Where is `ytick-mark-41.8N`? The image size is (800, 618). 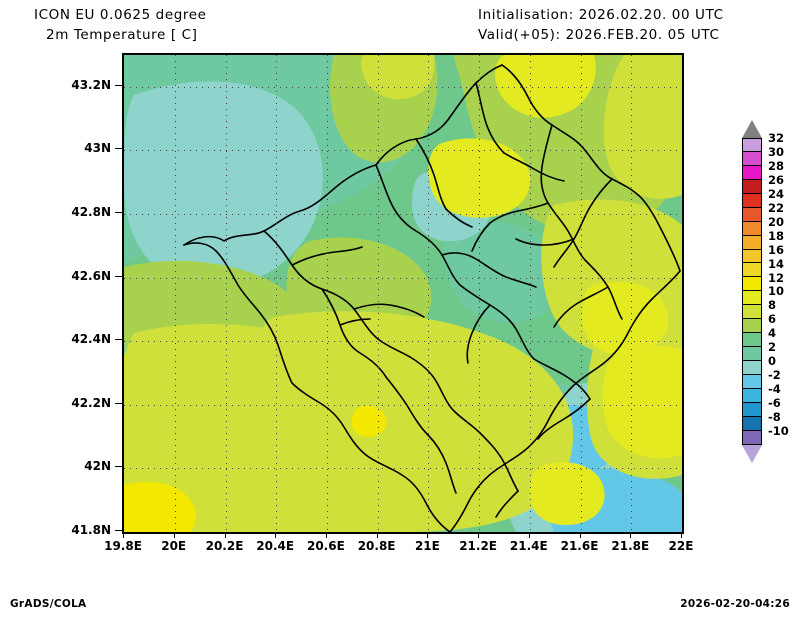
ytick-mark-41.8N is located at coordinates (118, 530).